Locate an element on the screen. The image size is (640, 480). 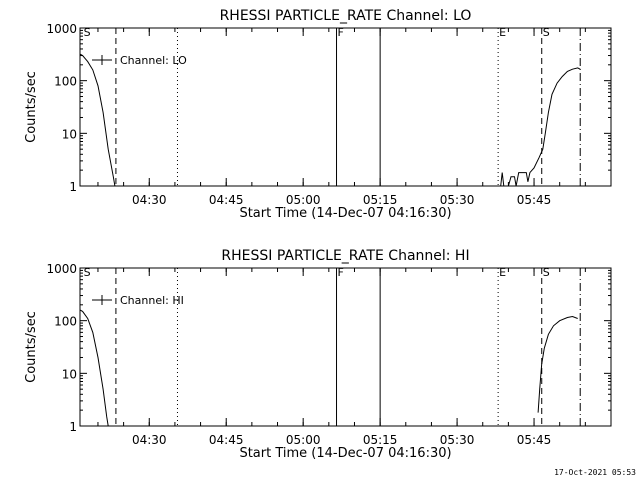
chart-title: RHESSI PARTICLE_RATE Channel: HI is located at coordinates (345, 256).